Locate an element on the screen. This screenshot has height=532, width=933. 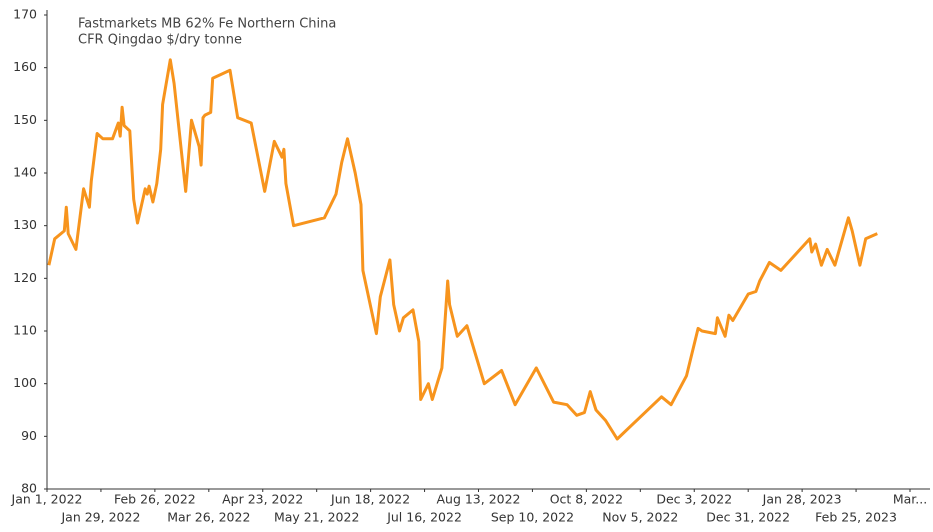
x-tick-label: Dec 31, 2022 is located at coordinates (748, 517).